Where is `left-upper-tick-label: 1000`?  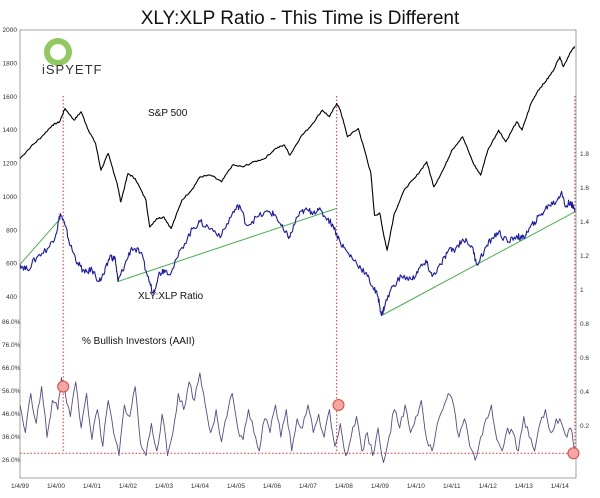 left-upper-tick-label: 1000 is located at coordinates (10, 197).